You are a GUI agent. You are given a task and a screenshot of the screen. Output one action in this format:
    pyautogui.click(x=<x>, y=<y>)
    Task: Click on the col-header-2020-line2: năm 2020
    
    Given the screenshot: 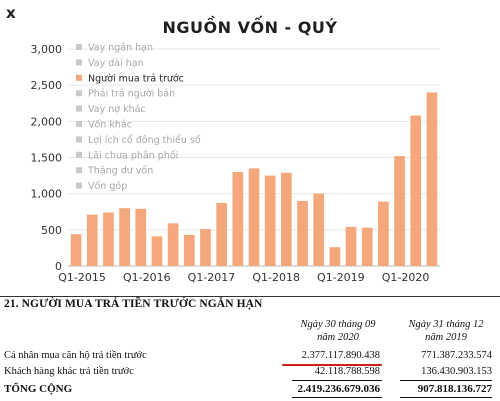 What is the action you would take?
    pyautogui.click(x=338, y=337)
    